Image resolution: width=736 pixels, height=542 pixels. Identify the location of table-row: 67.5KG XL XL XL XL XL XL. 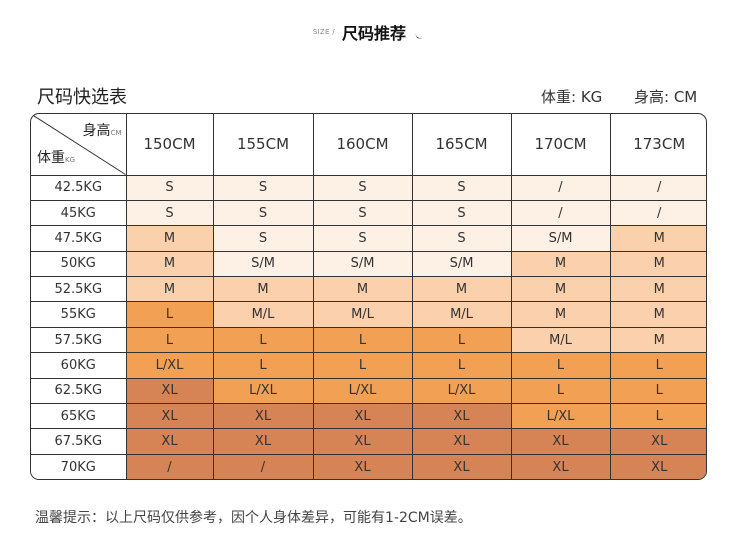
(368, 441).